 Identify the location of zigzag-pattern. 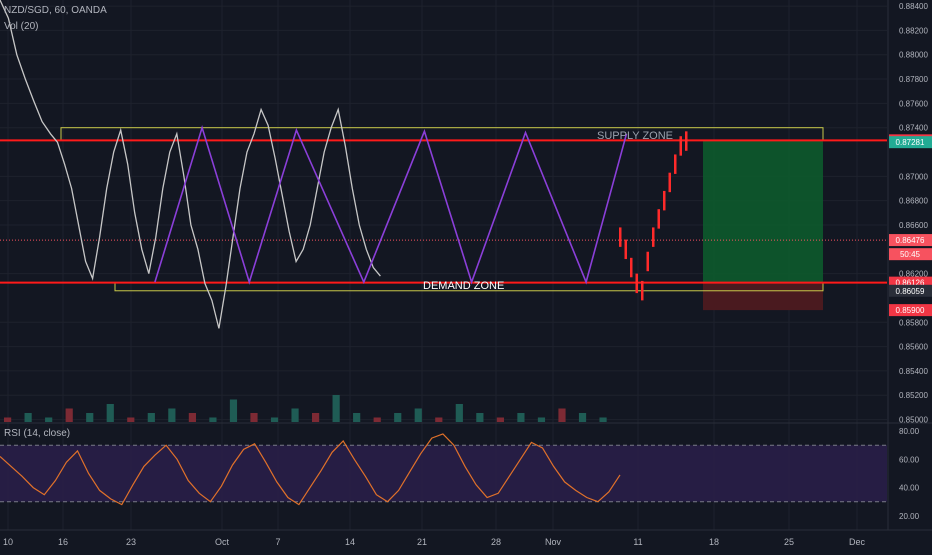
(391, 204).